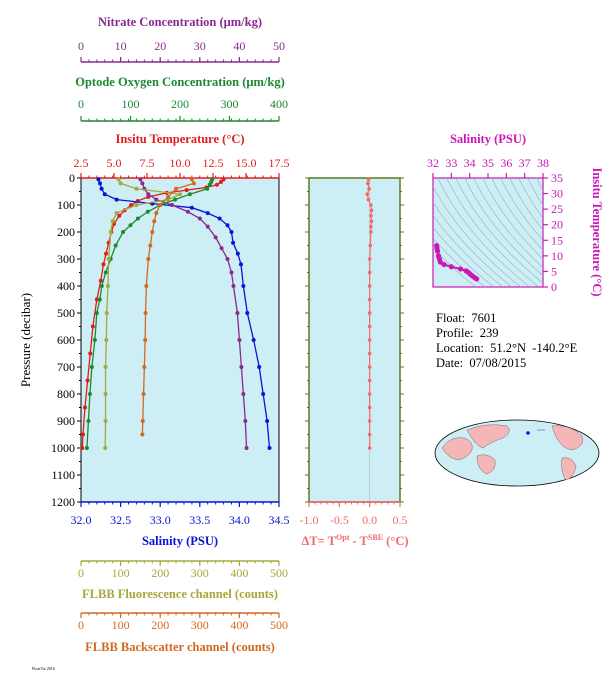 This screenshot has width=616, height=689. What do you see at coordinates (160, 46) in the screenshot?
I see `nitrate-tick-label: 20` at bounding box center [160, 46].